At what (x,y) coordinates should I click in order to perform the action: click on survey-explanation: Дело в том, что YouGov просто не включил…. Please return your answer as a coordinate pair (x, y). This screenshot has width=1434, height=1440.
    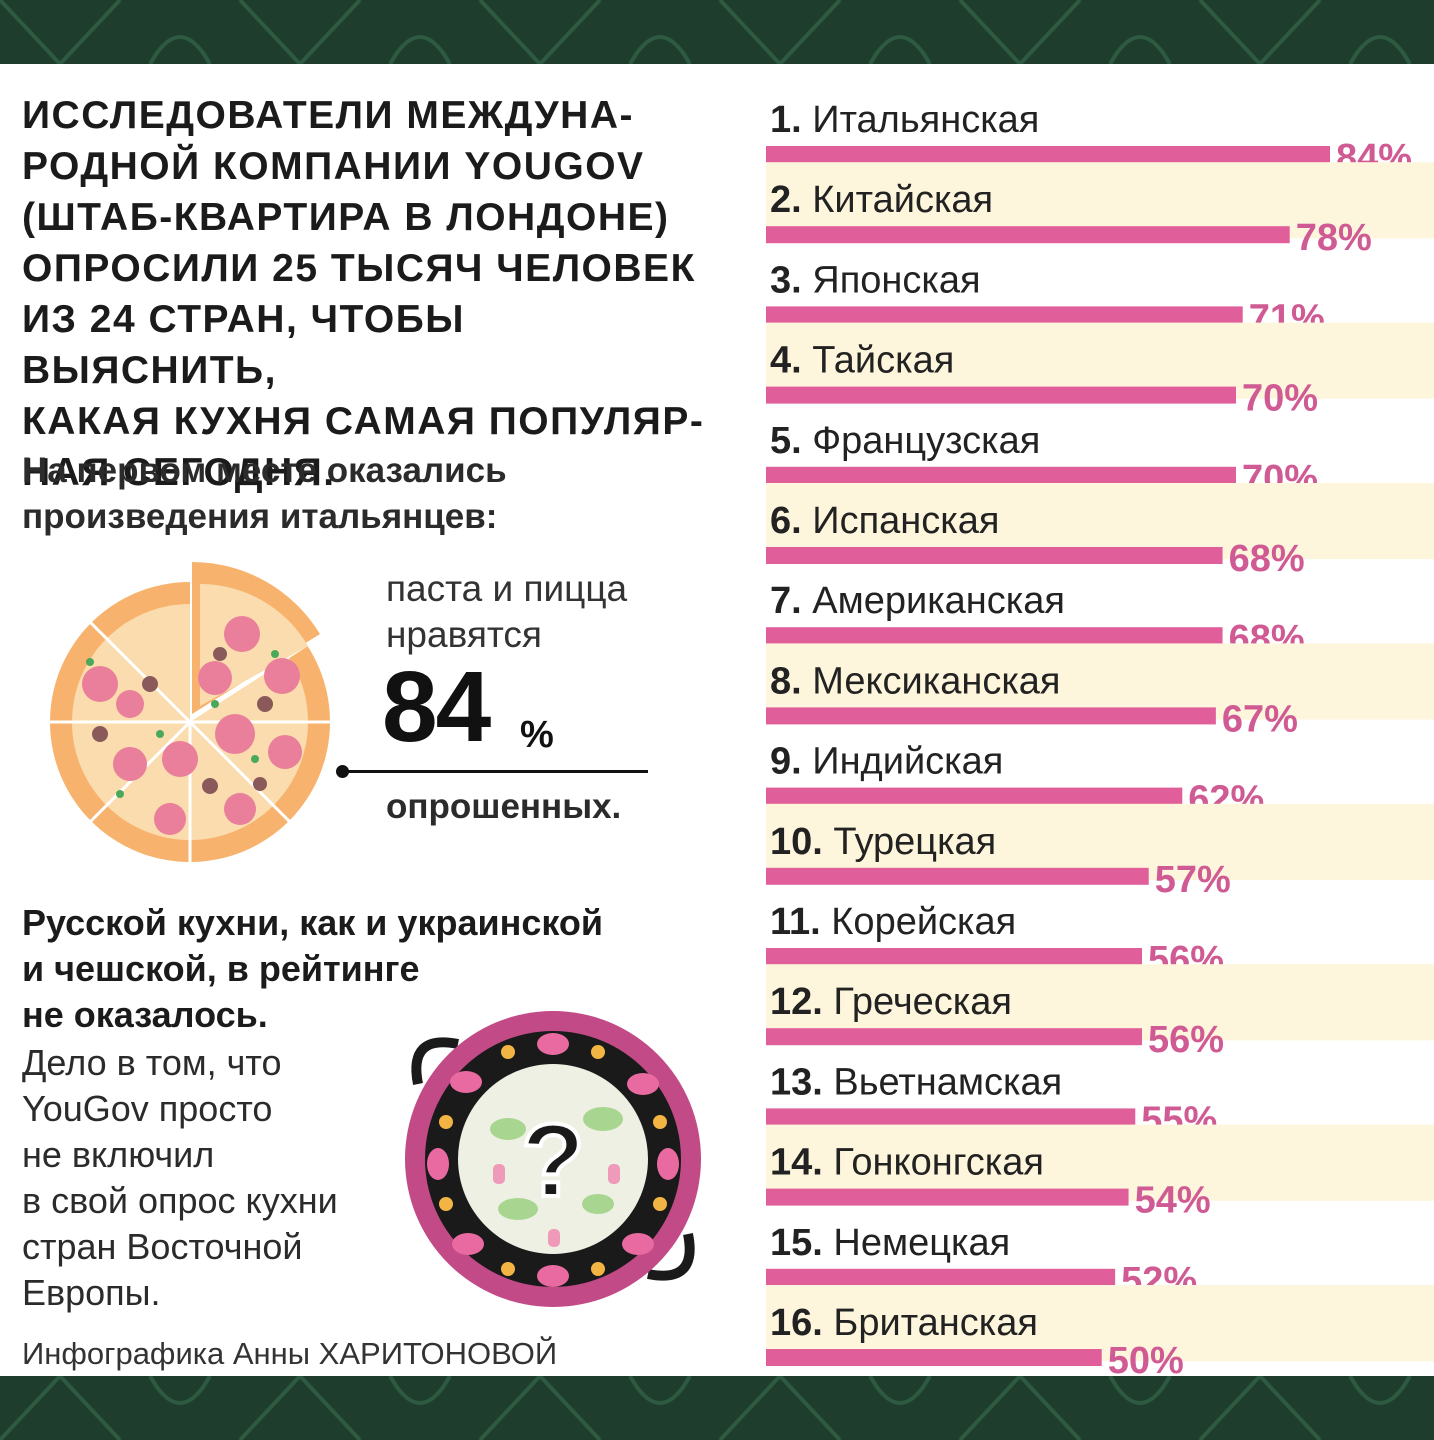
    Looking at the image, I should click on (180, 1177).